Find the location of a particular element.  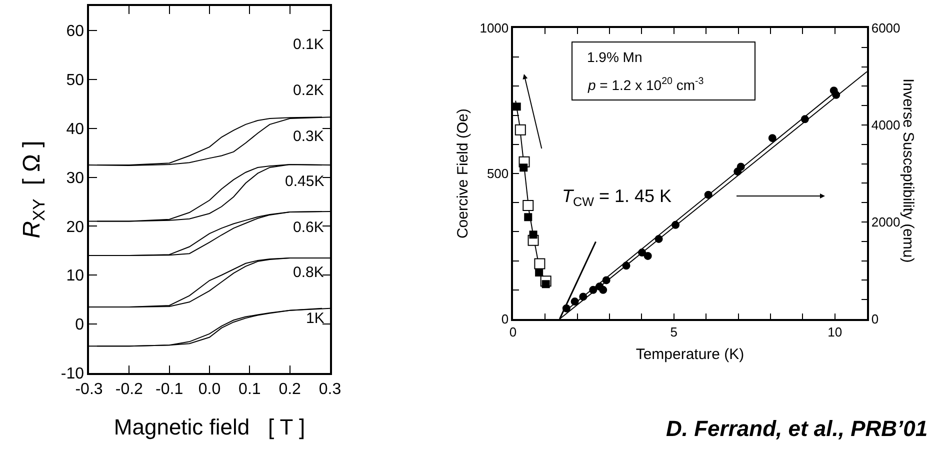

y-tick-label: 60 is located at coordinates (75, 31).